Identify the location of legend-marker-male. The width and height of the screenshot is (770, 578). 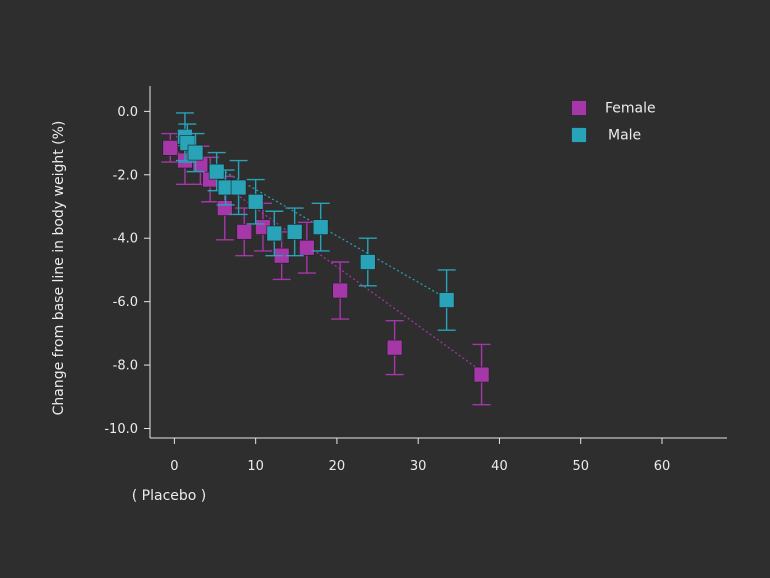
(579, 135).